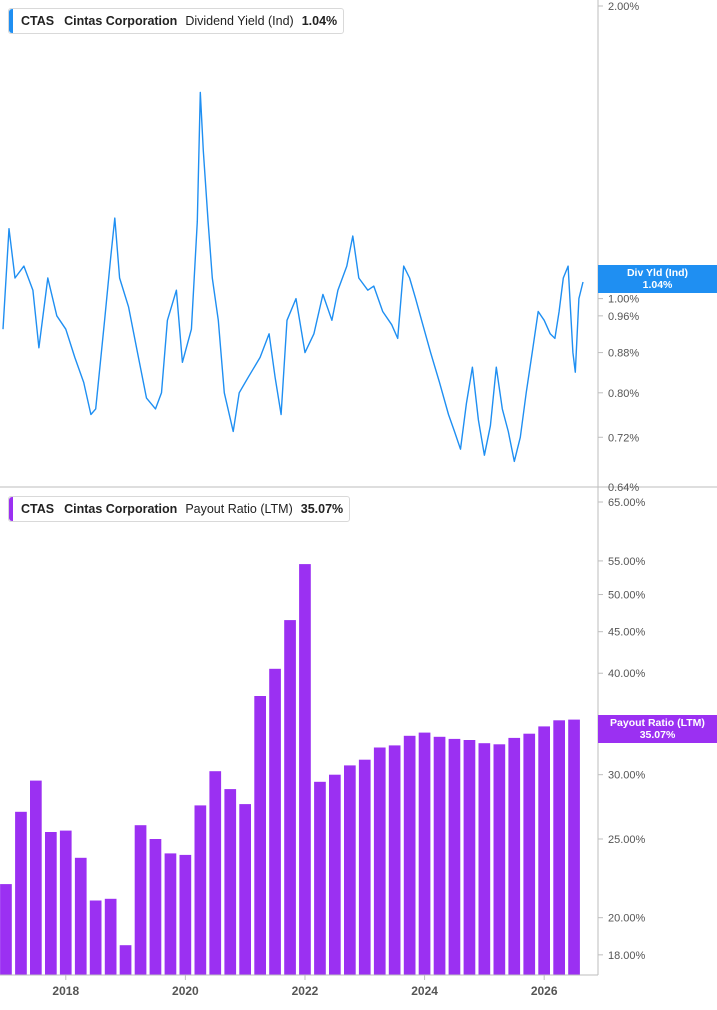  I want to click on bottom-y-tick-label: 20.00%, so click(627, 919).